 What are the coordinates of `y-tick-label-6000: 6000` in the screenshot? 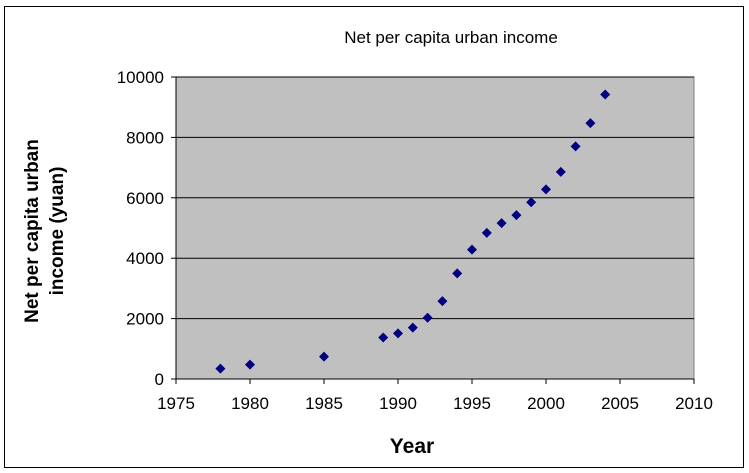 It's located at (145, 198).